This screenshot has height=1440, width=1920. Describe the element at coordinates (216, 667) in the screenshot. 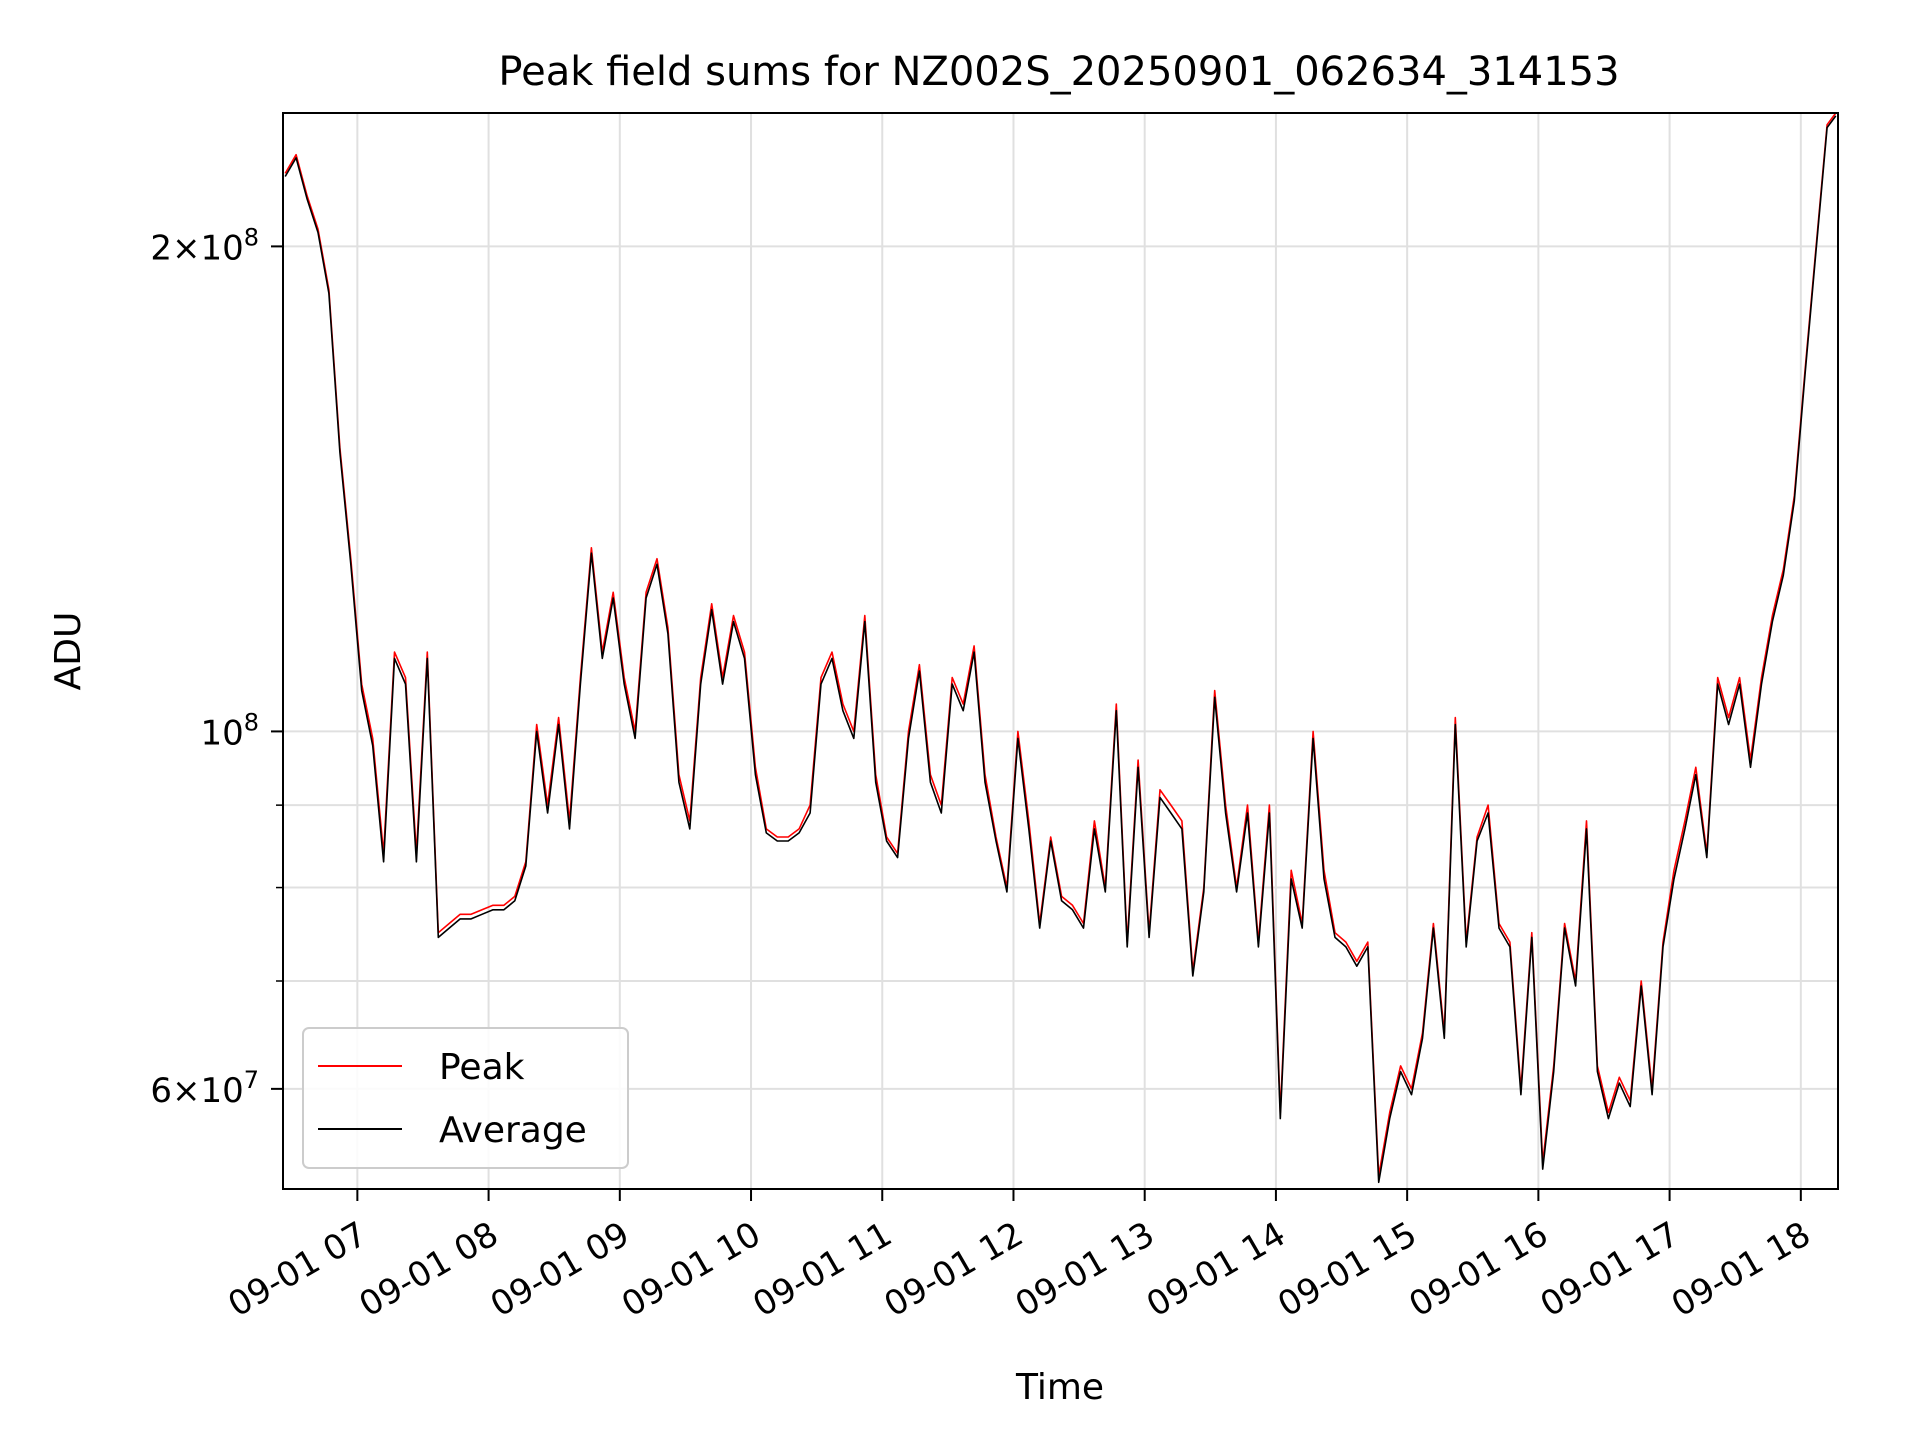

I see `y-axis: 6×107 108 2×108` at that location.